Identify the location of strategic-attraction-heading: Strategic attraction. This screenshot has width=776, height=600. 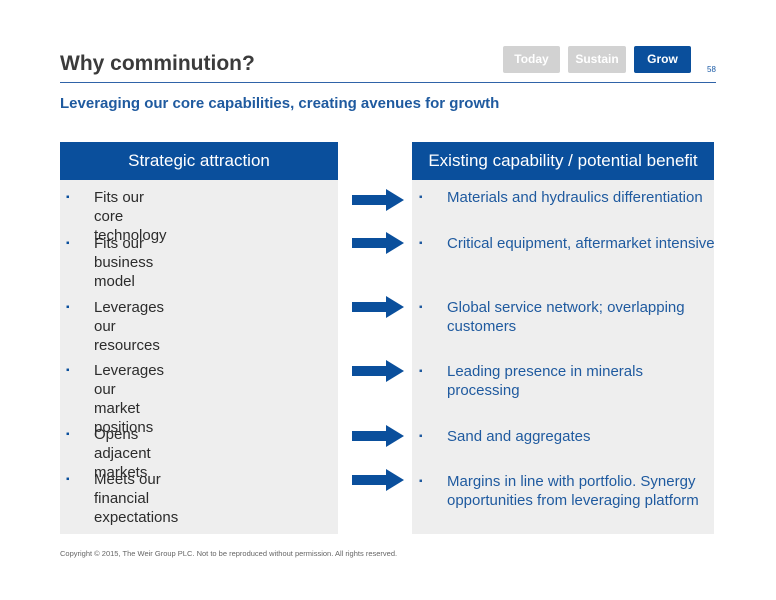
(199, 161).